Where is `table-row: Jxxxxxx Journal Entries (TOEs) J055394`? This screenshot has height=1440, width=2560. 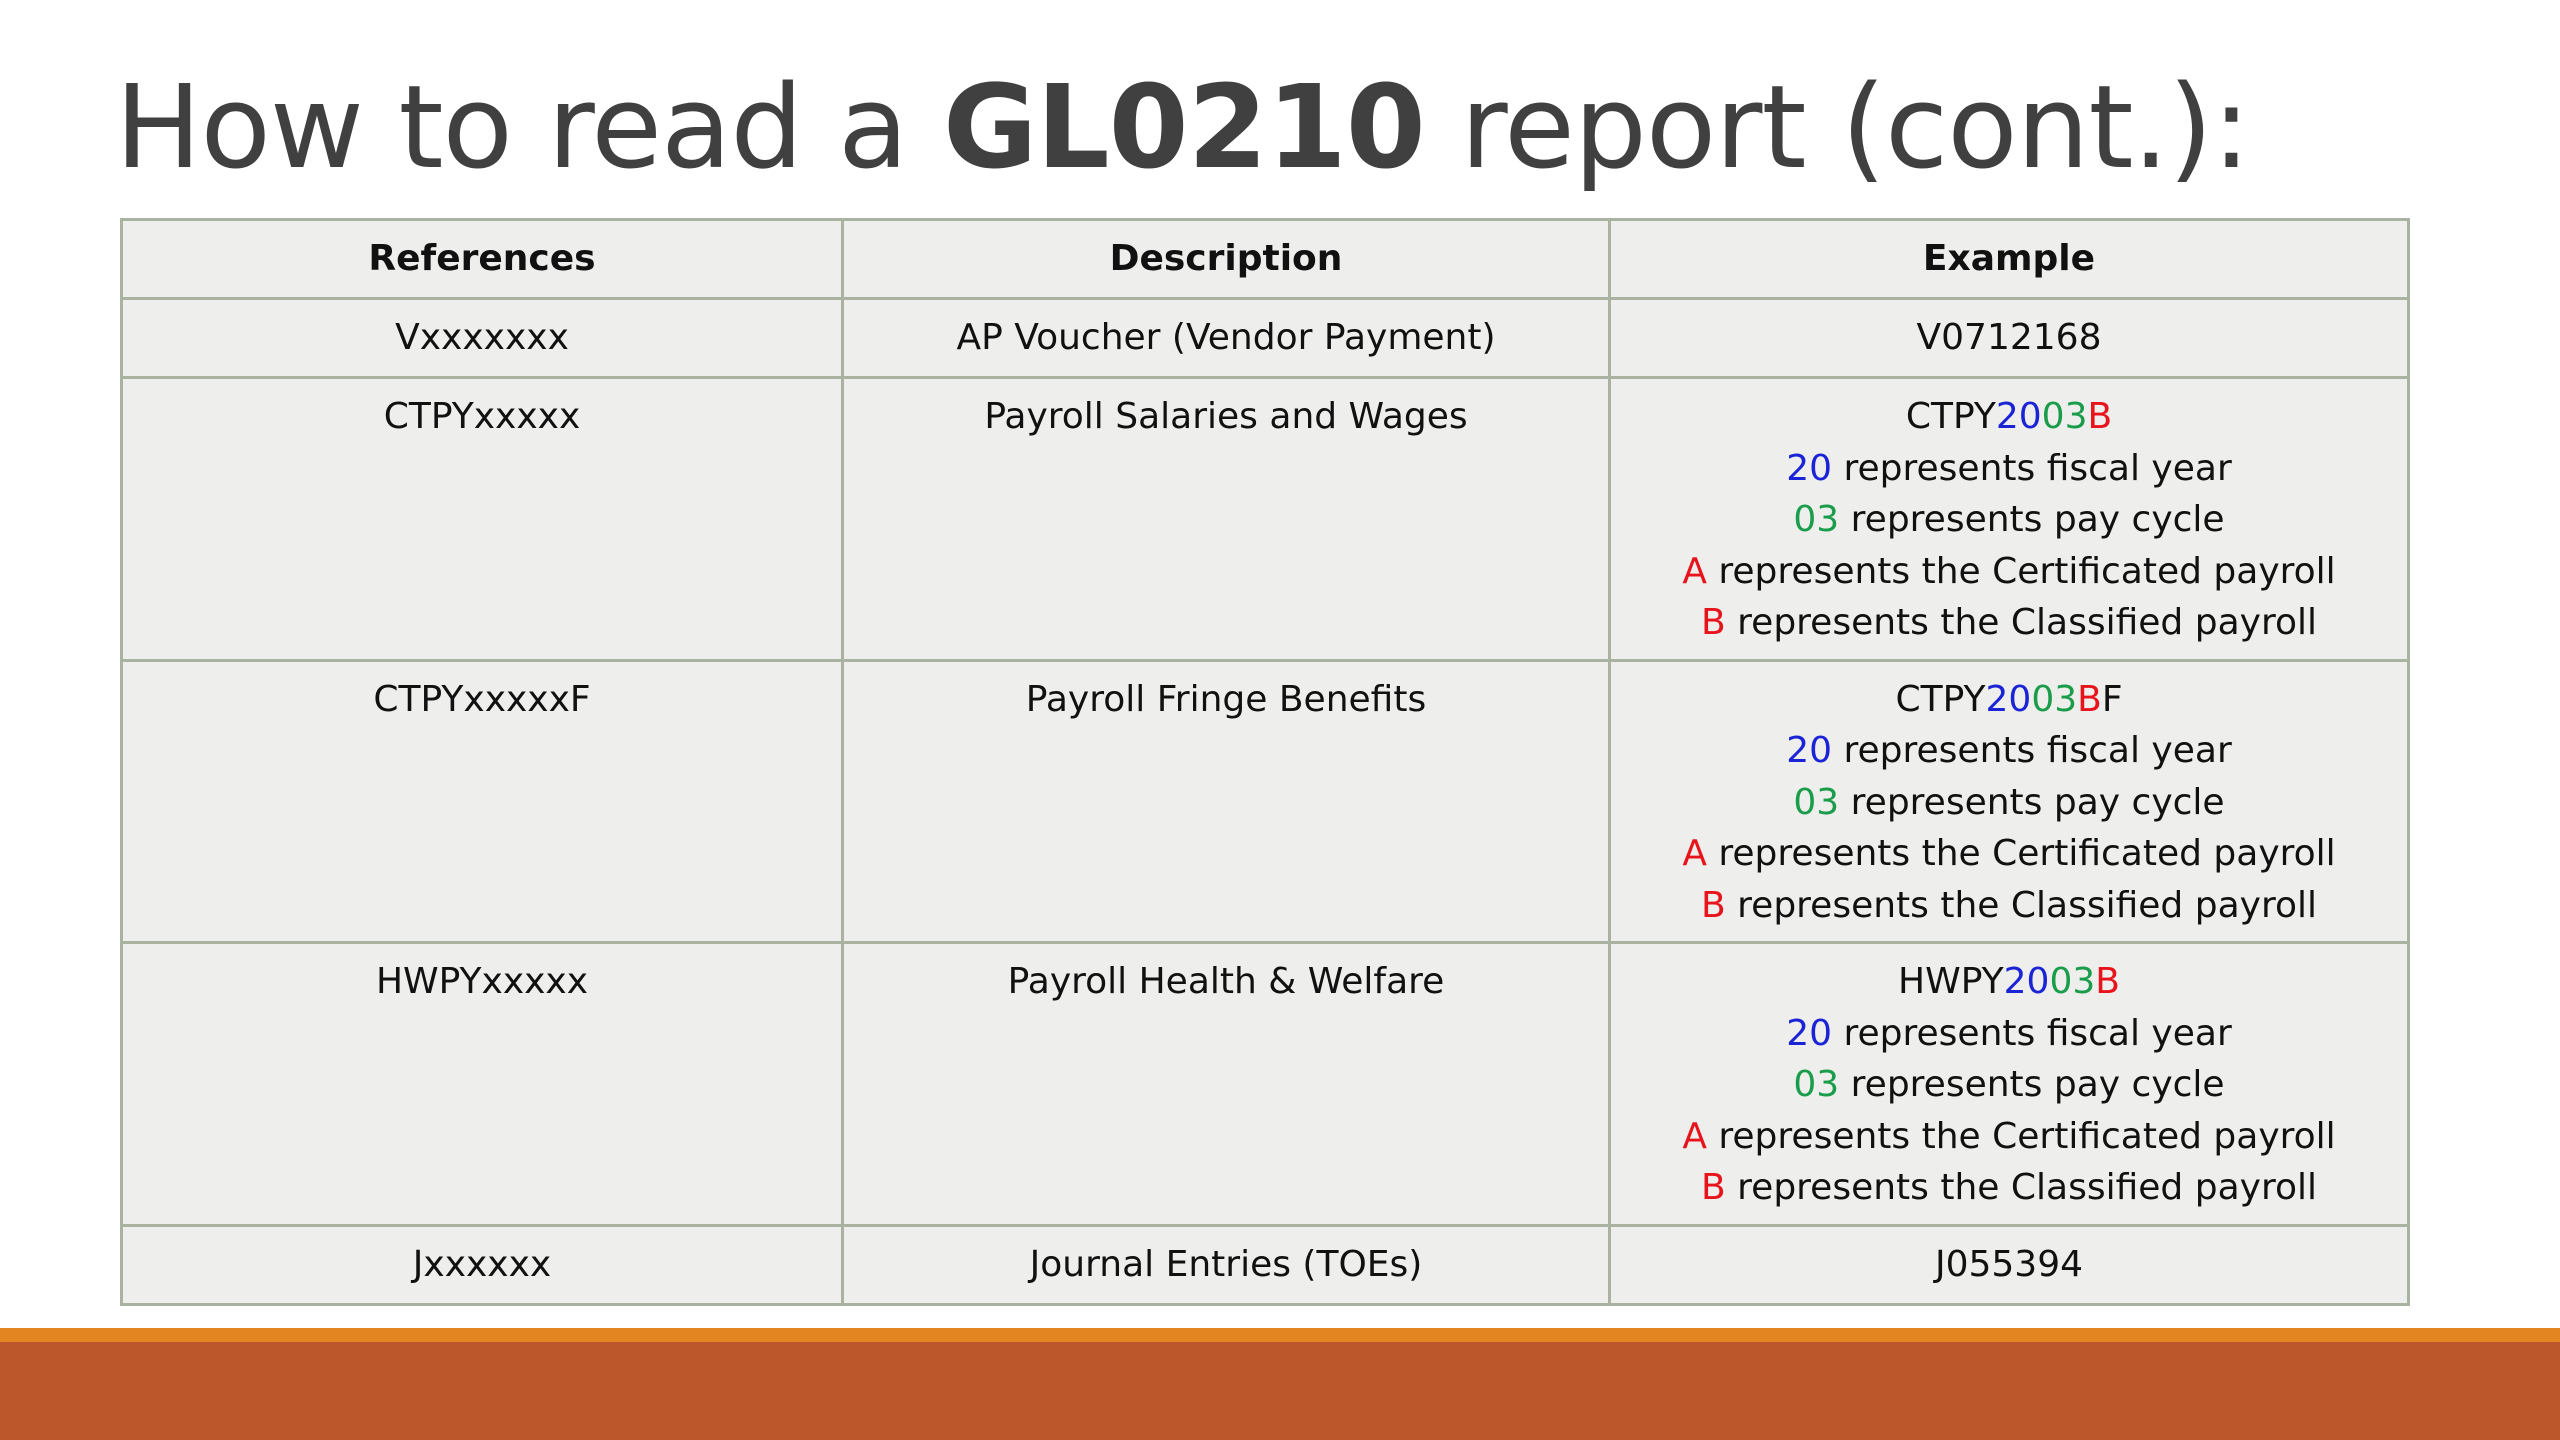
table-row: Jxxxxxx Journal Entries (TOEs) J055394 is located at coordinates (1265, 1264).